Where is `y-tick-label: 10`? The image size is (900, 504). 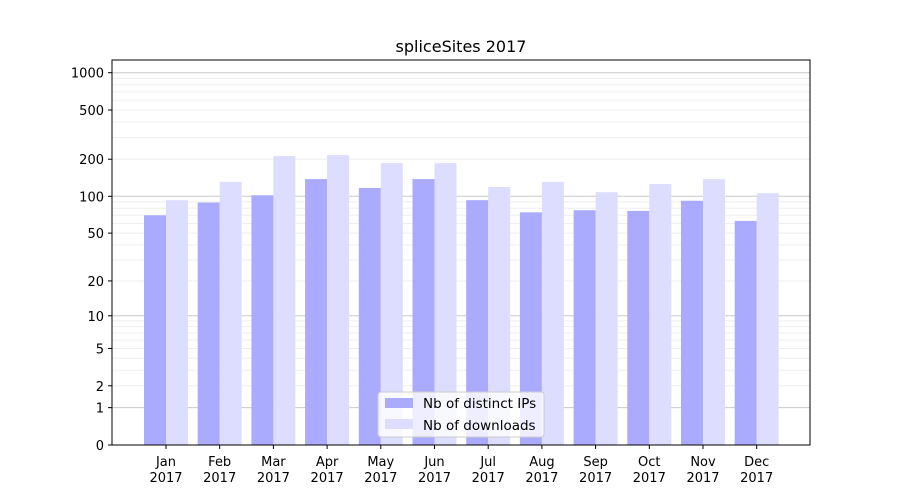 y-tick-label: 10 is located at coordinates (95, 317).